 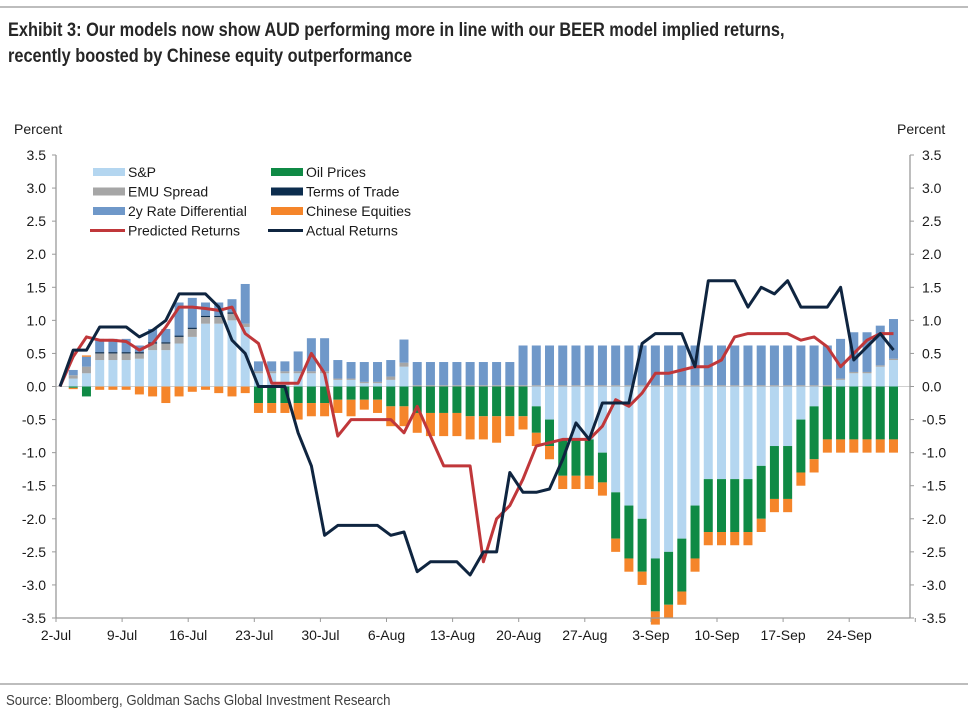 What do you see at coordinates (932, 353) in the screenshot?
I see `right-y-tick-label: 0.5` at bounding box center [932, 353].